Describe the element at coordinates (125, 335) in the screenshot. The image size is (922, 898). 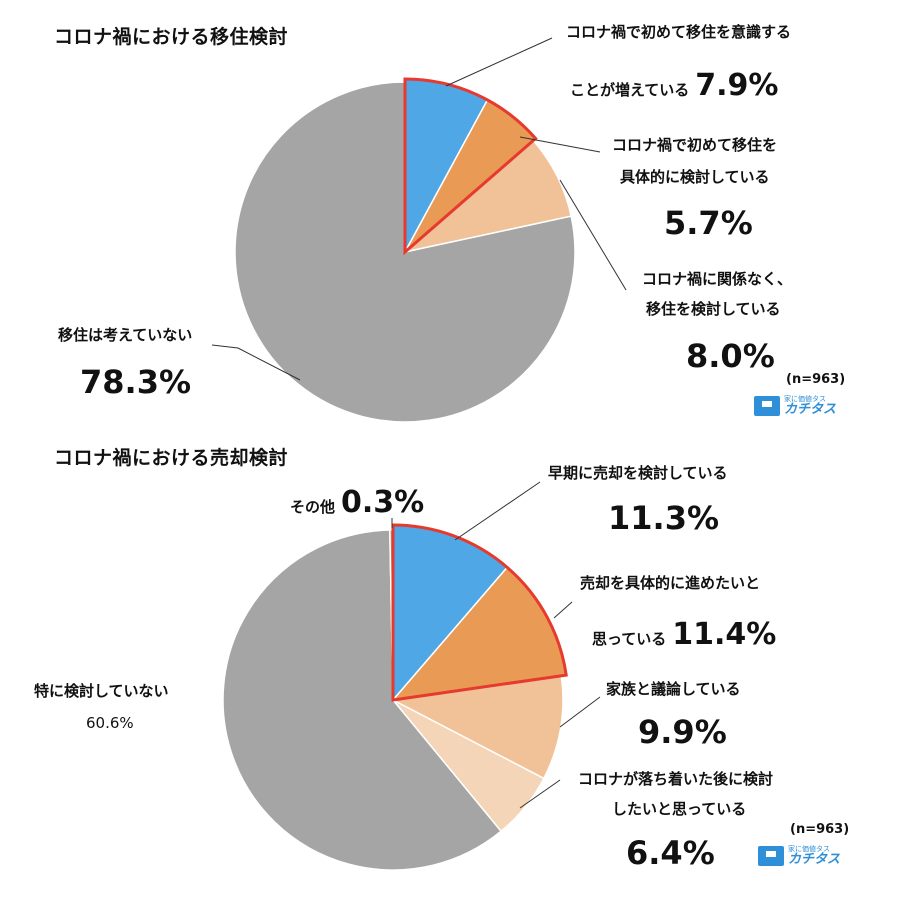
I see `chart-1-label-4: 移住は考えていない` at that location.